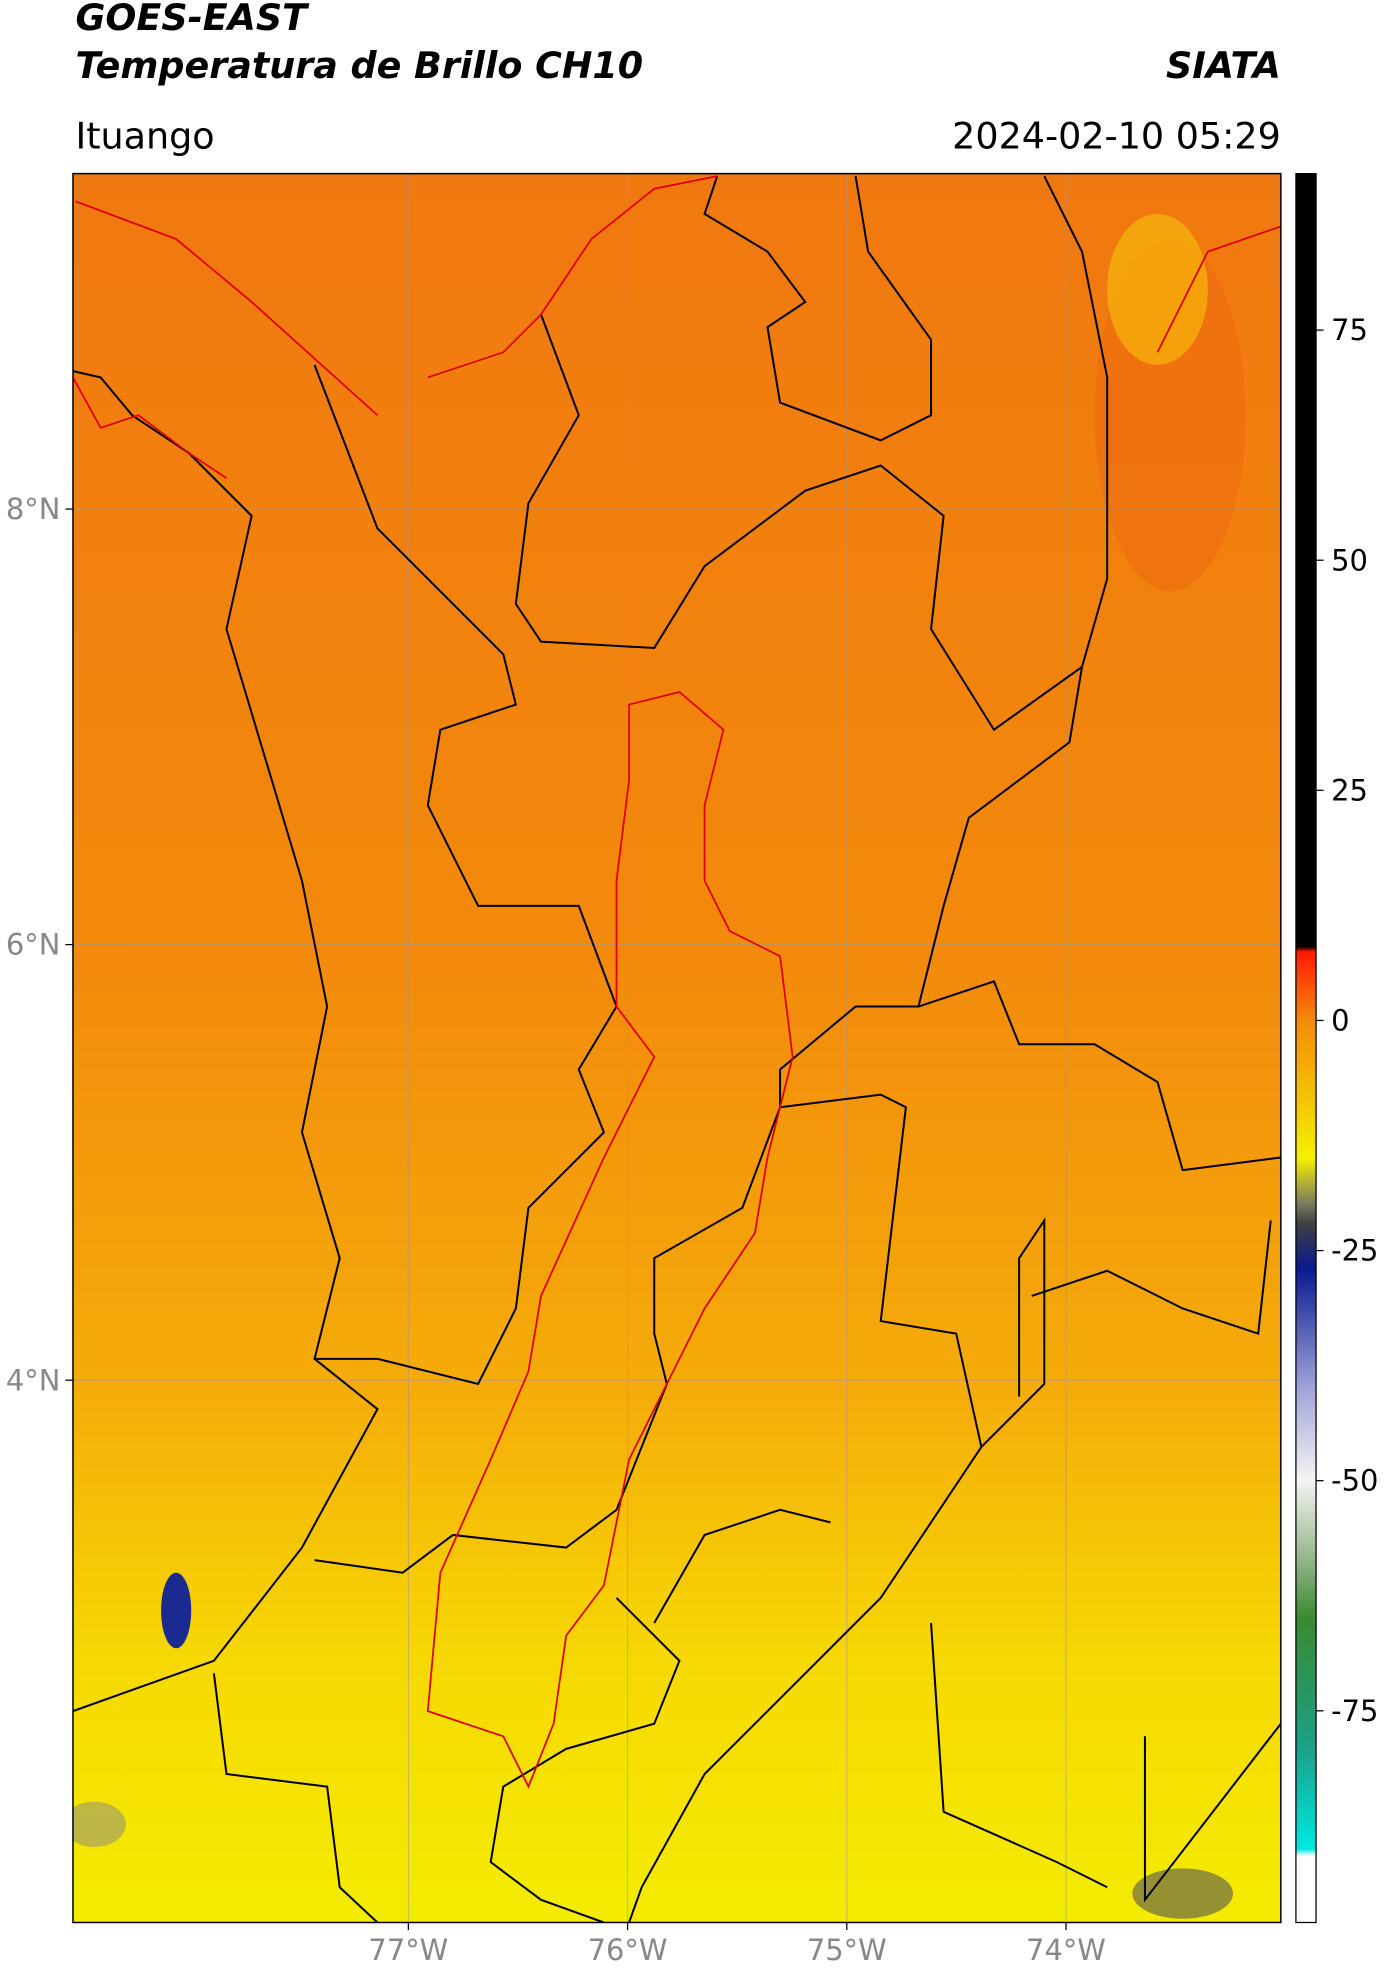  I want to click on colorbar-tick-label: 75, so click(1349, 330).